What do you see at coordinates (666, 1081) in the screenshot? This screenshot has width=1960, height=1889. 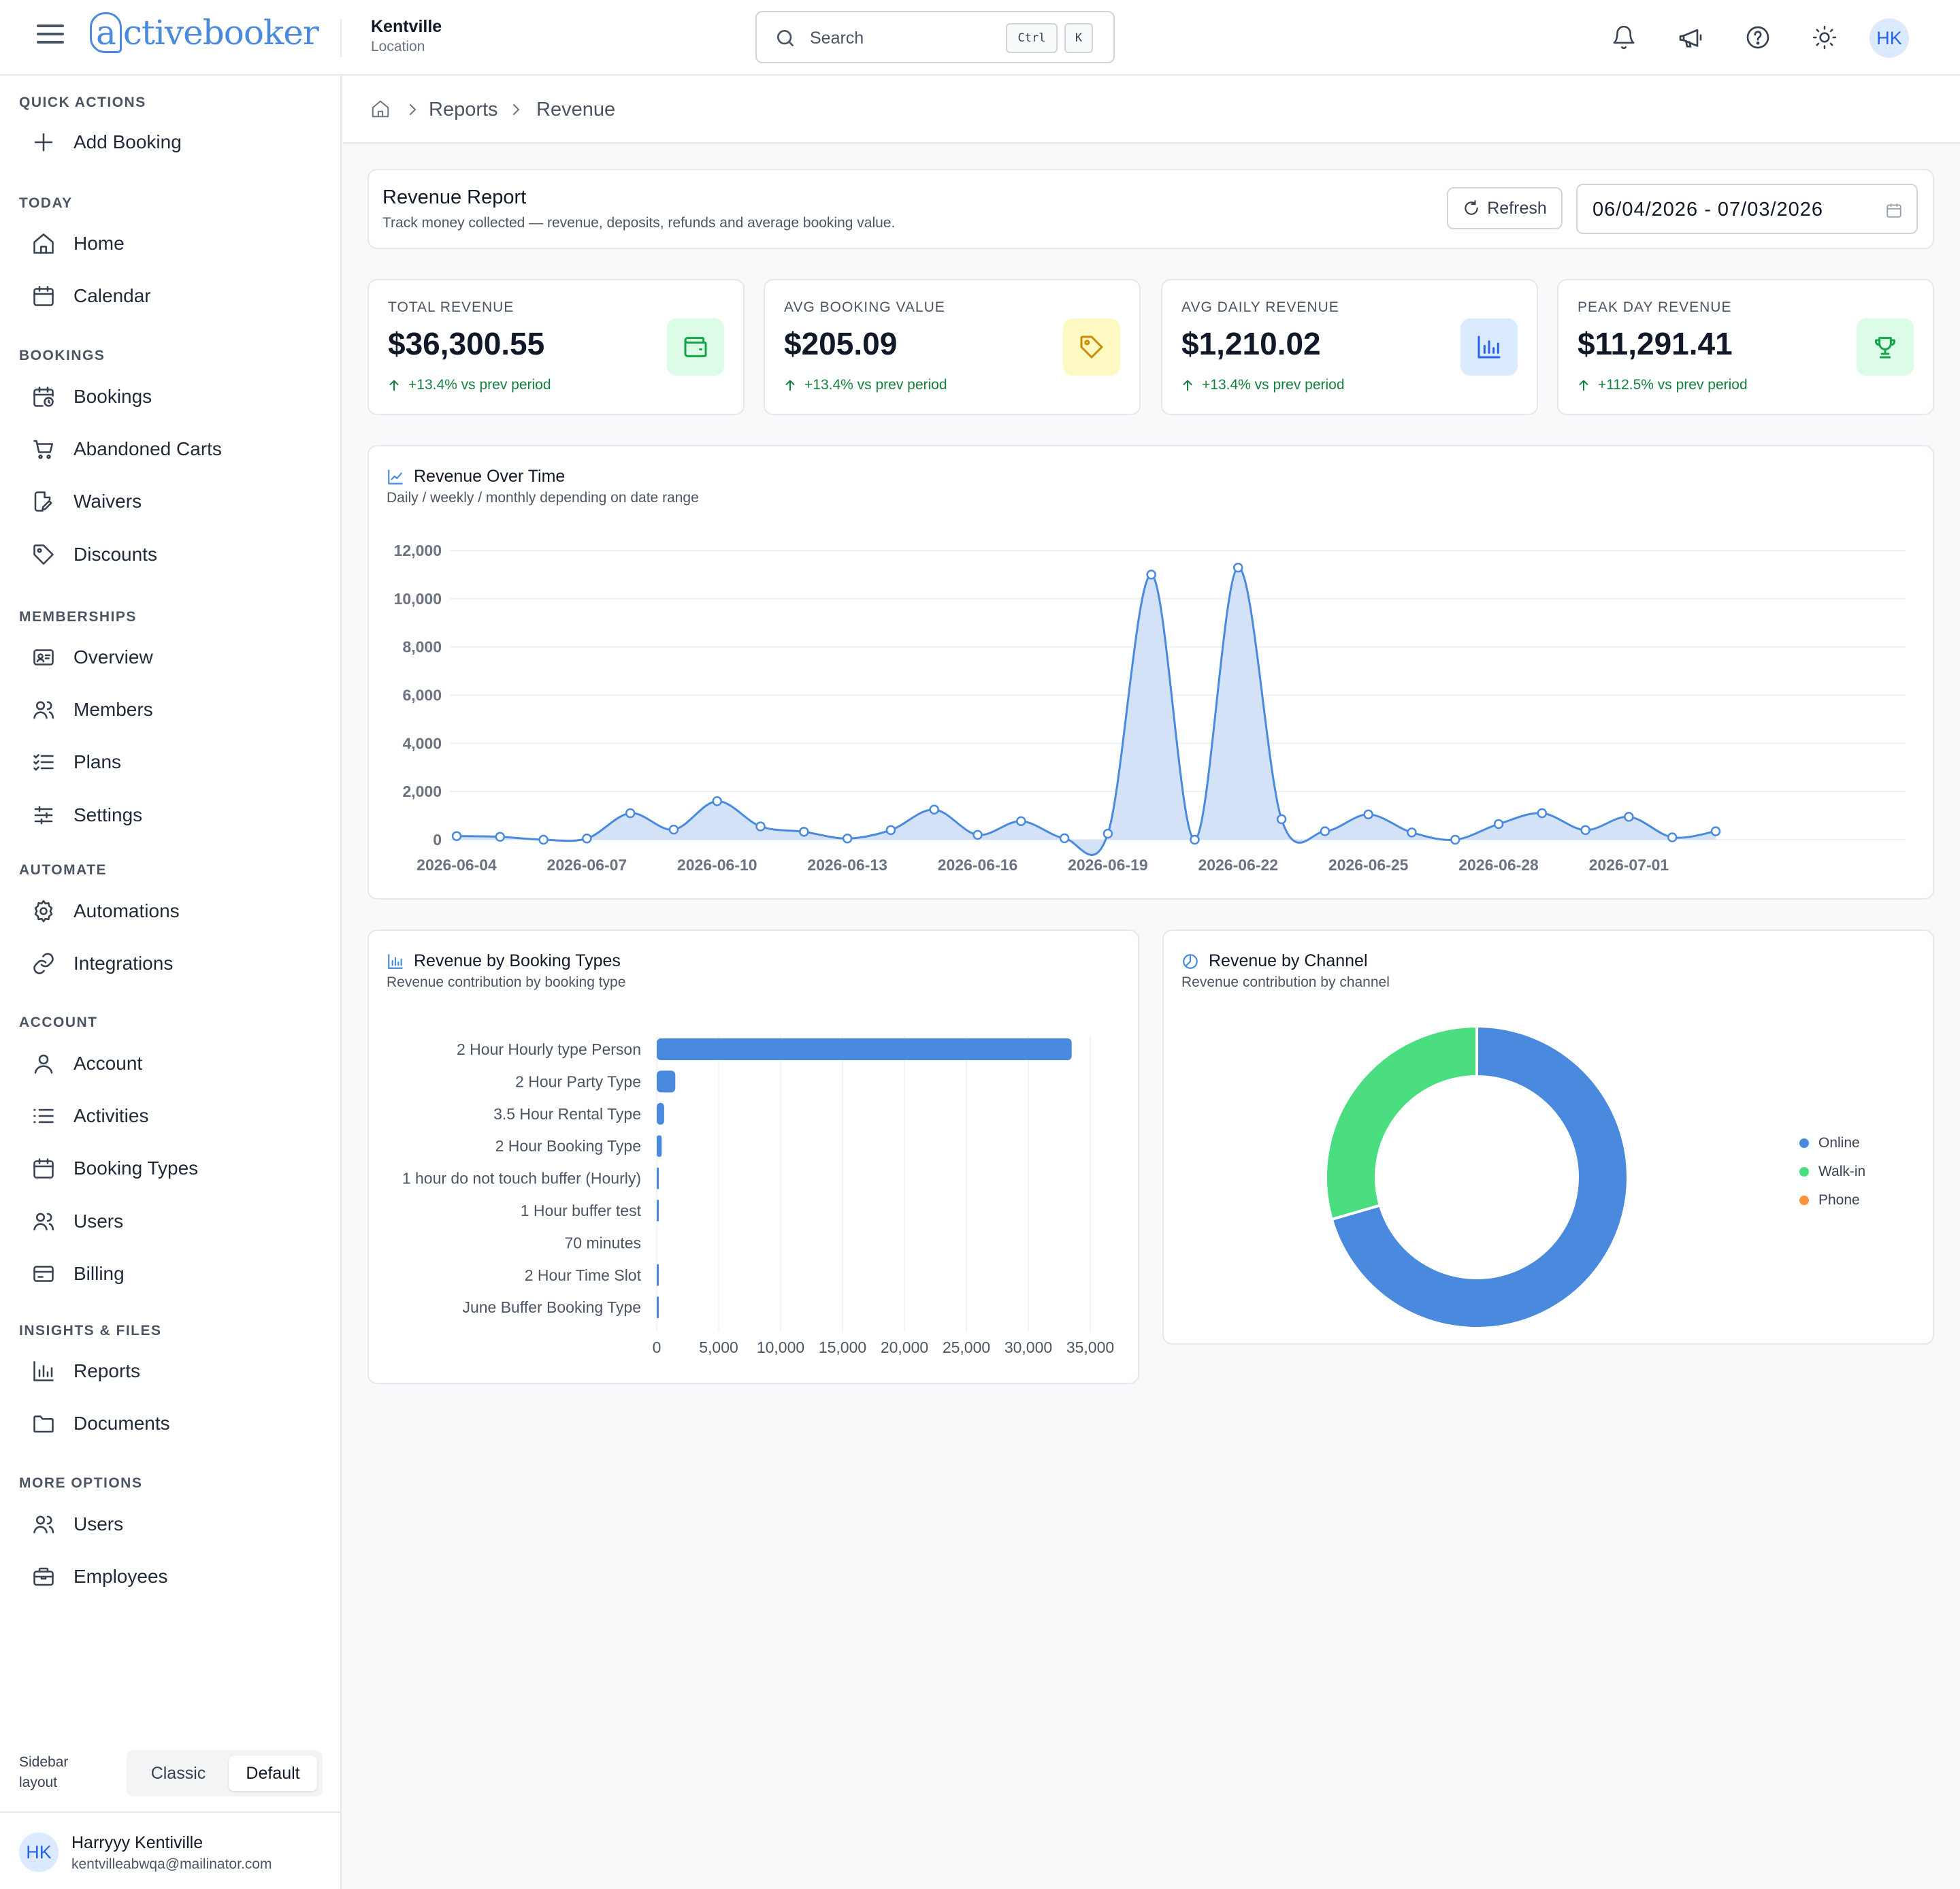 I see `bar-2-hour-party-type` at bounding box center [666, 1081].